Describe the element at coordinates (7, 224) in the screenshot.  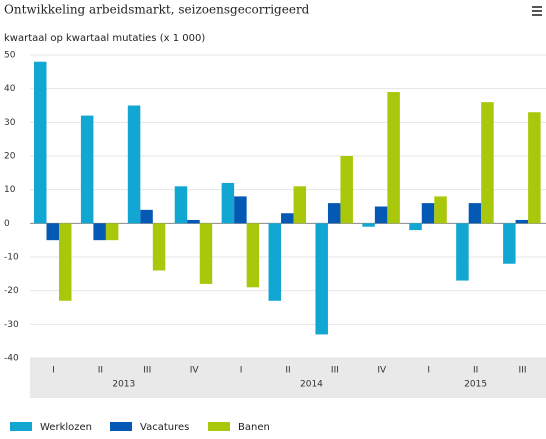
I see `y-tick-label: 0` at that location.